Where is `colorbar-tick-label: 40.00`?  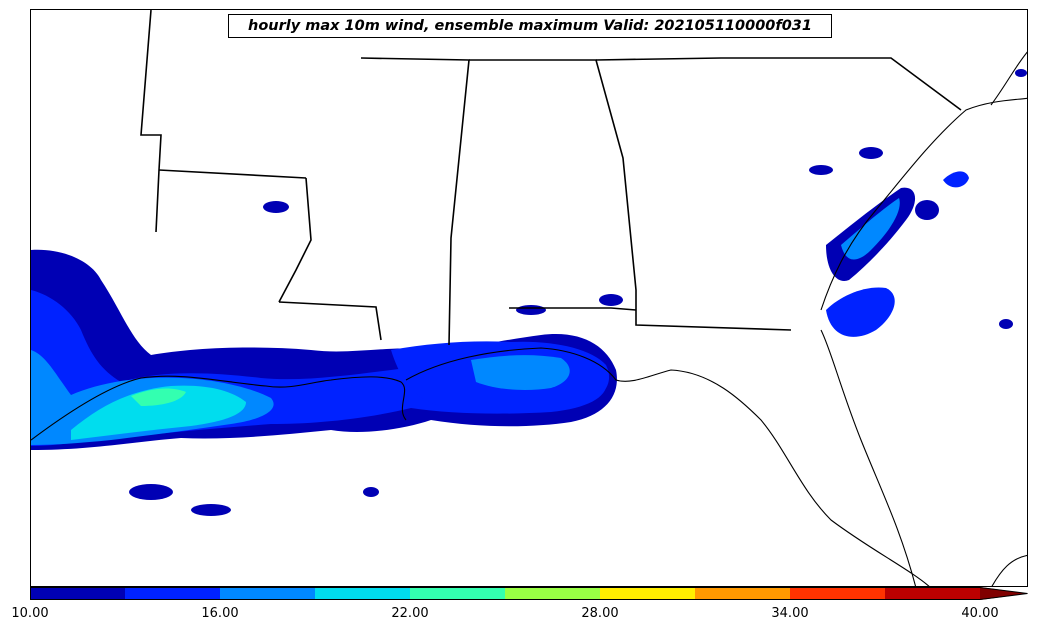 colorbar-tick-label: 40.00 is located at coordinates (980, 613).